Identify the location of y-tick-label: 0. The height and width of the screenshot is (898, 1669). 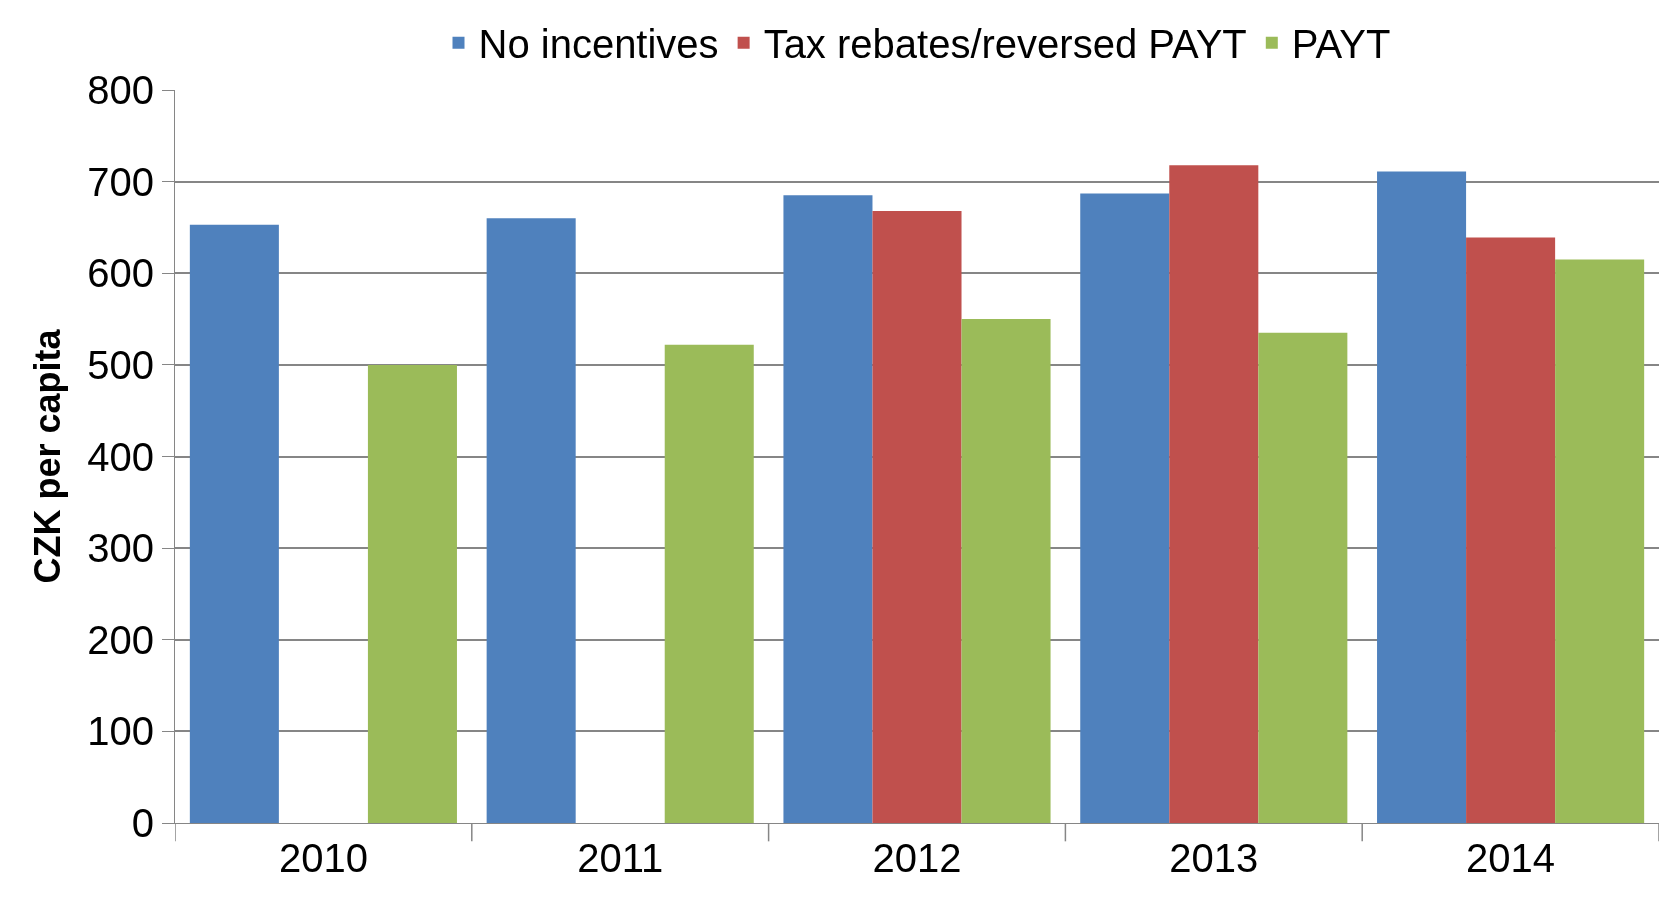
(142, 823).